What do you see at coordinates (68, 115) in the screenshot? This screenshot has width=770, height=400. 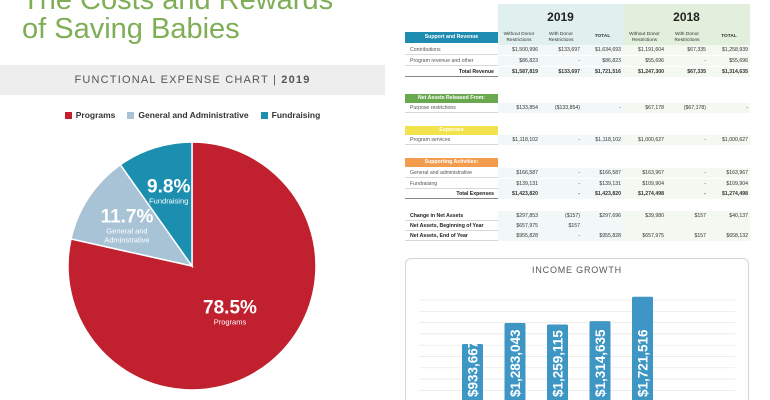 I see `legend-swatch-programs` at bounding box center [68, 115].